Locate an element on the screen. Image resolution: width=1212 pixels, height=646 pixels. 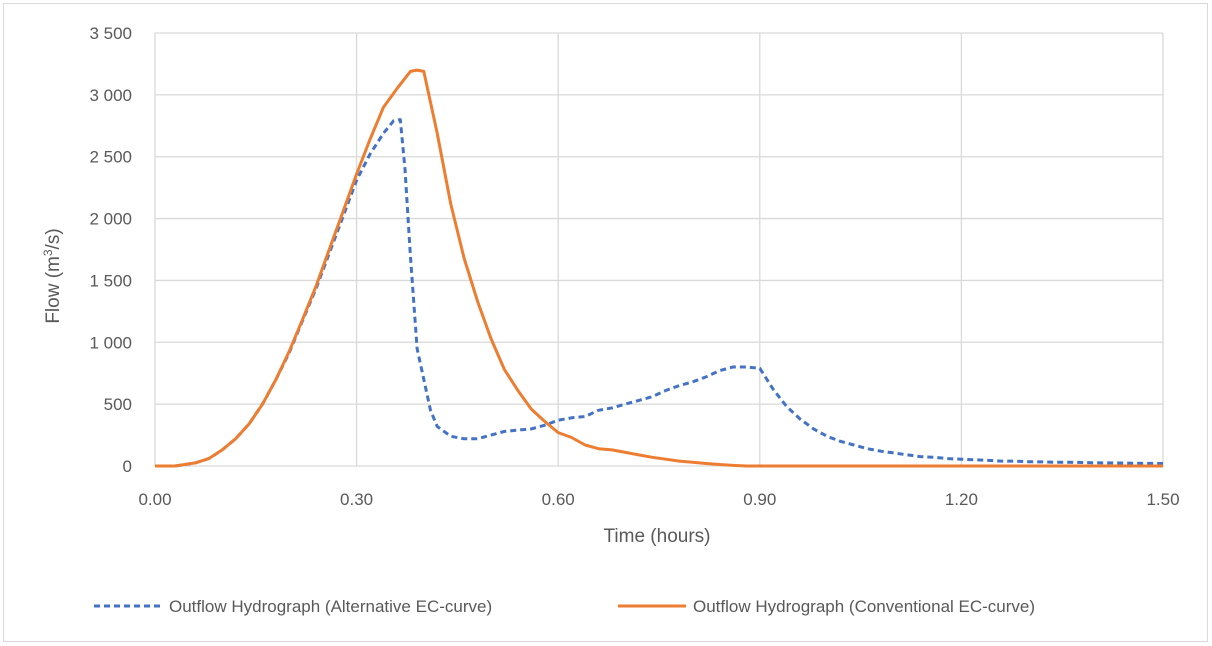
y-tick-label: 500 is located at coordinates (118, 404).